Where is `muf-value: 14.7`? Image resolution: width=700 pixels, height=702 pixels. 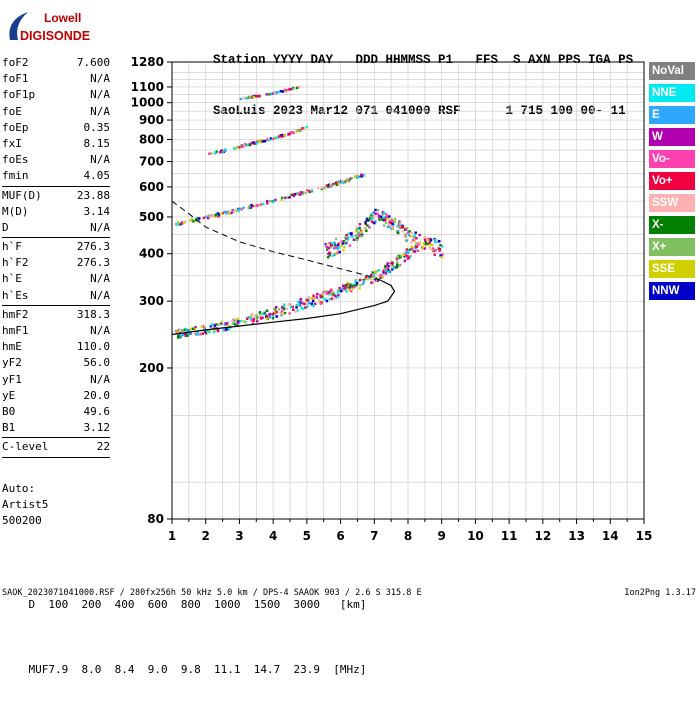
muf-value: 14.7 is located at coordinates (260, 669).